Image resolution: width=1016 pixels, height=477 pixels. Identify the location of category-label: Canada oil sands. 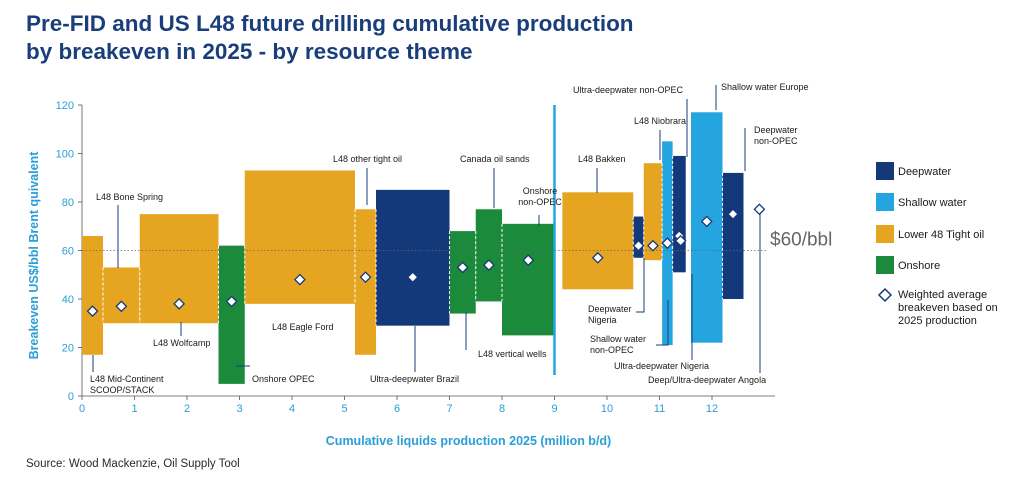
(495, 159).